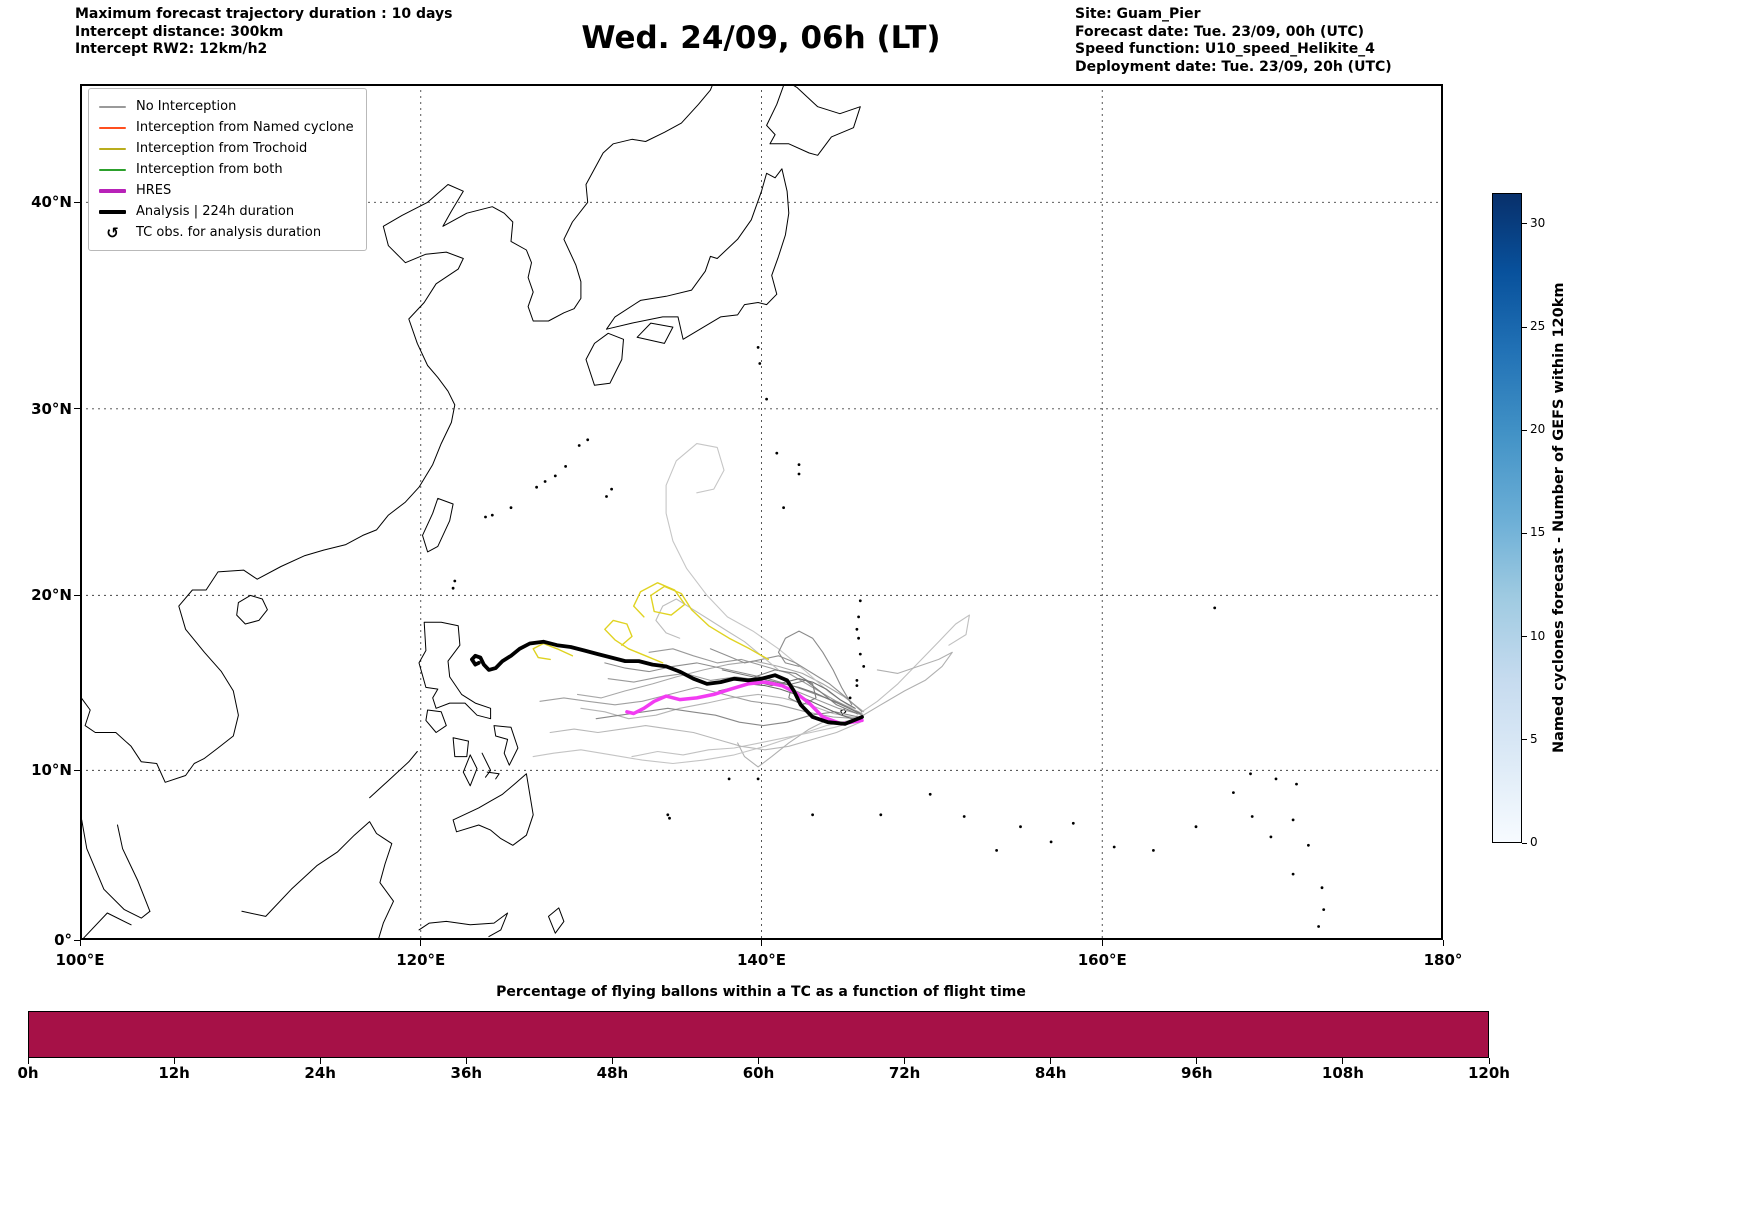 This screenshot has width=1748, height=1213. I want to click on colorbar-tick-label: 0, so click(1534, 842).